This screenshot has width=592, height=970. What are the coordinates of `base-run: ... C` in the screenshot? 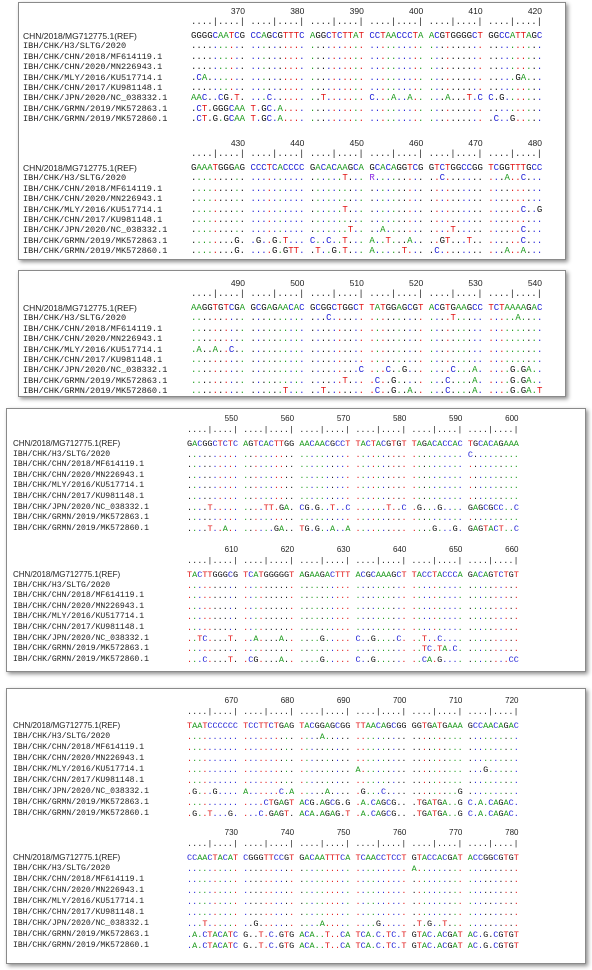 It's located at (302, 240).